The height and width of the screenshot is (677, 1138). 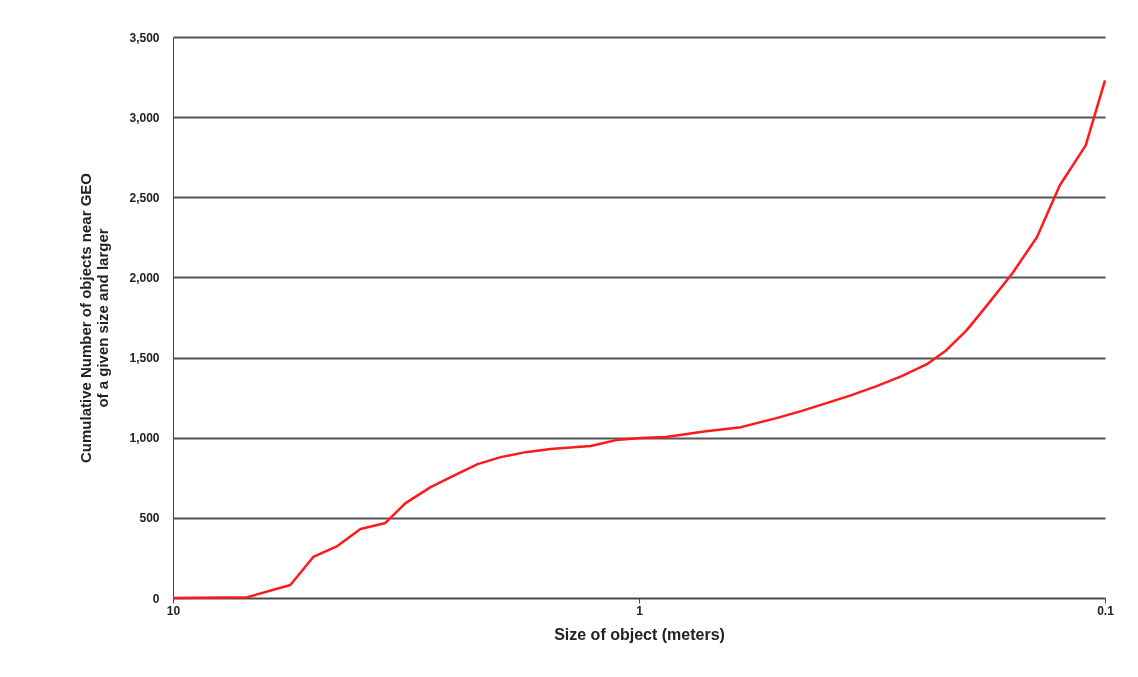 What do you see at coordinates (144, 438) in the screenshot?
I see `y-tick-label: 1,000` at bounding box center [144, 438].